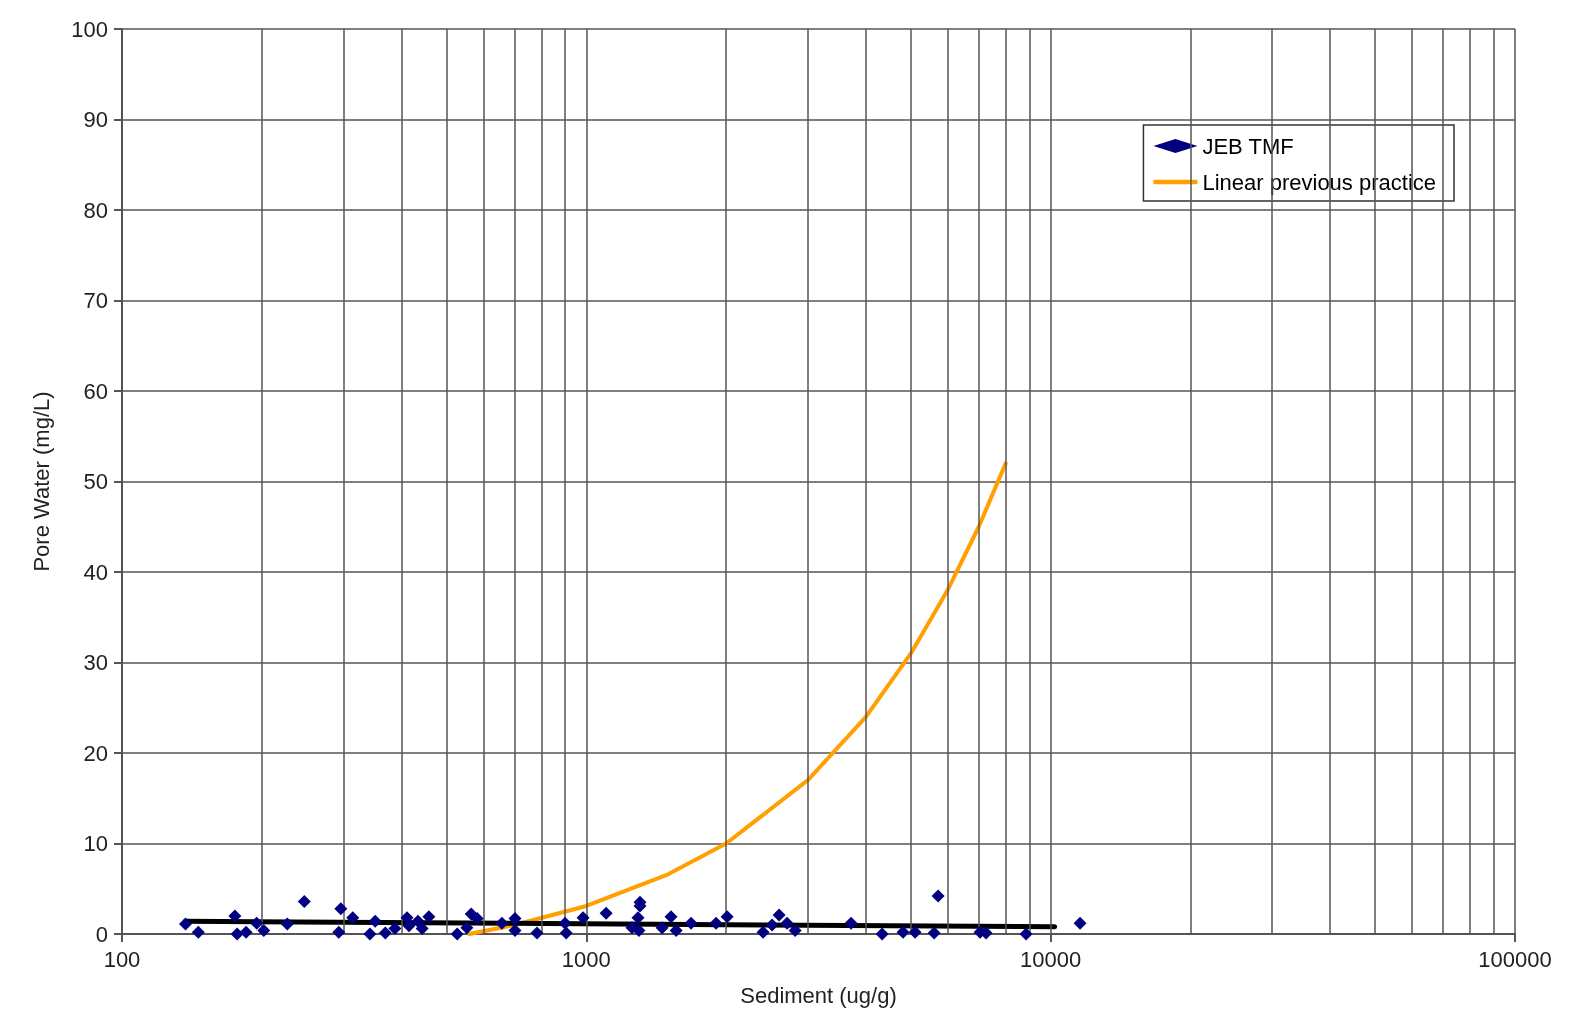  I want to click on y-tick-label: 70, so click(95, 300).